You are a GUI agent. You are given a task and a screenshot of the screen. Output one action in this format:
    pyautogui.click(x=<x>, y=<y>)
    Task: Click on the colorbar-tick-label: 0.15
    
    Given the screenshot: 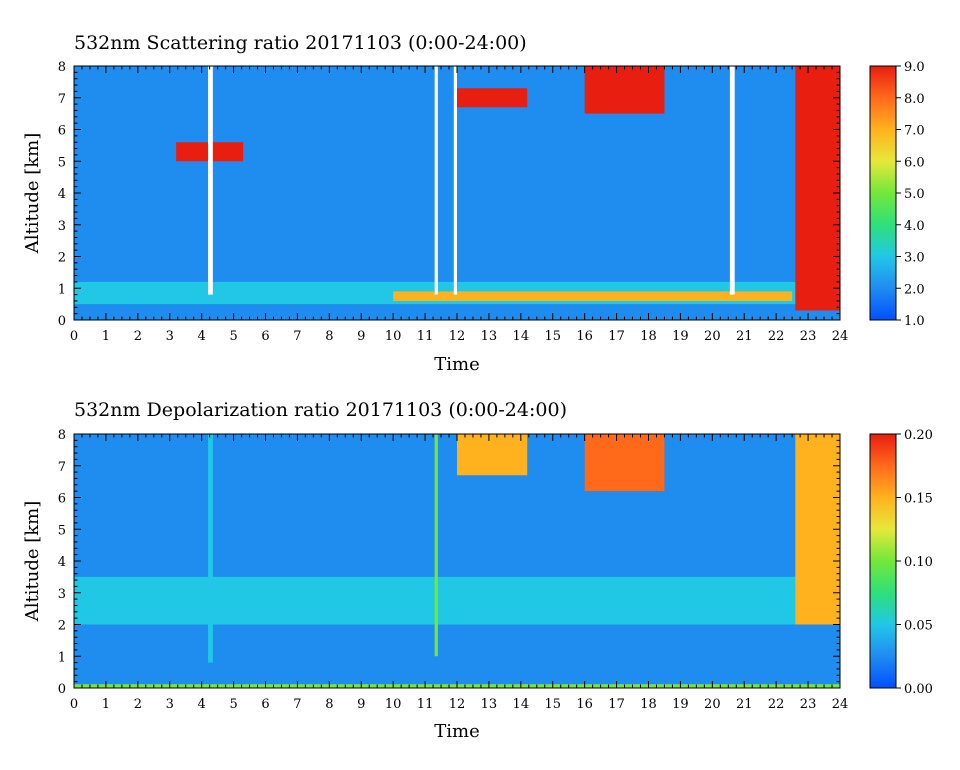 What is the action you would take?
    pyautogui.click(x=918, y=499)
    